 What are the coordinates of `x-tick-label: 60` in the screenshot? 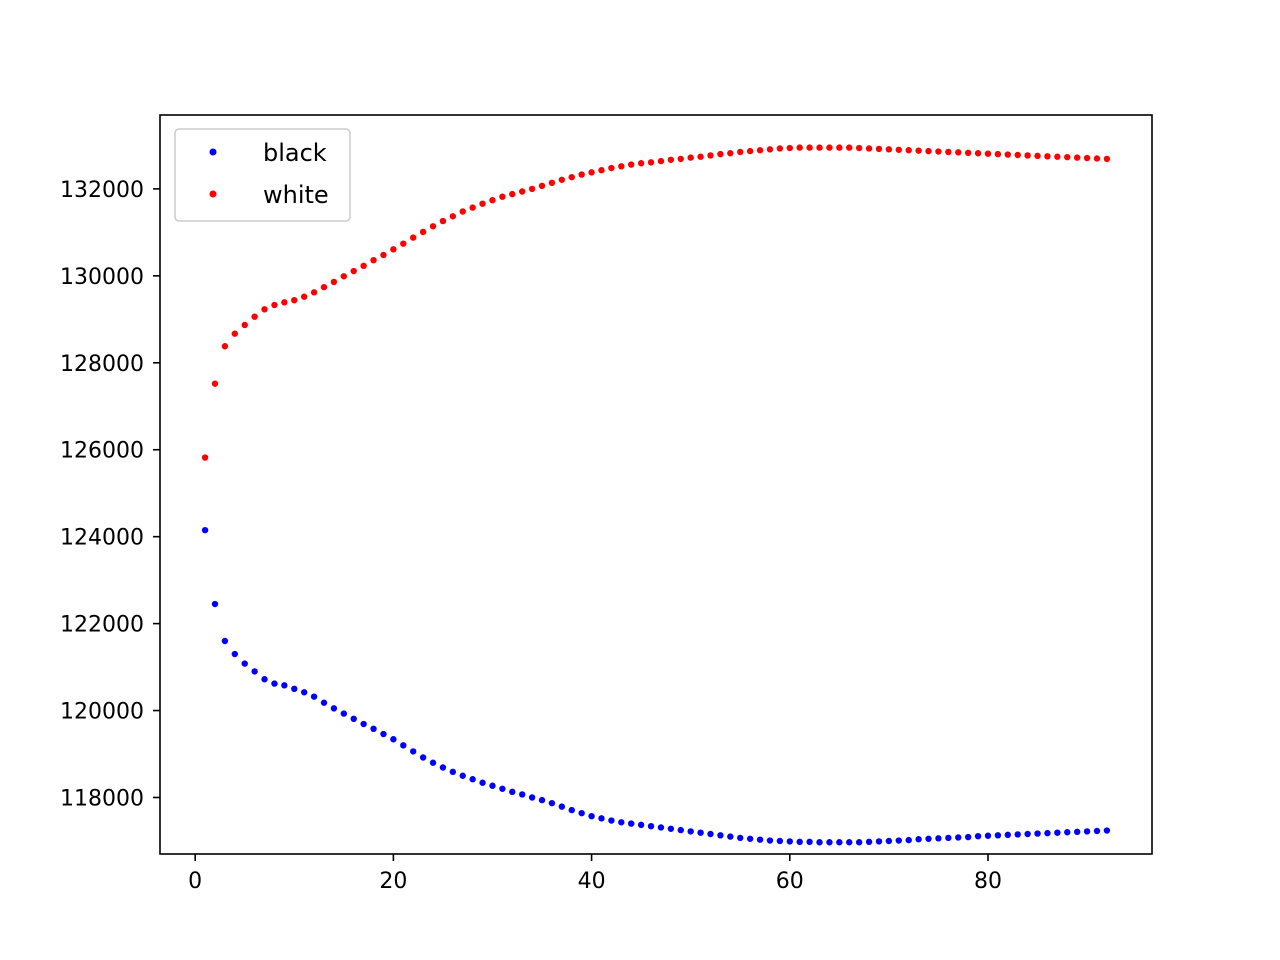 It's located at (790, 881).